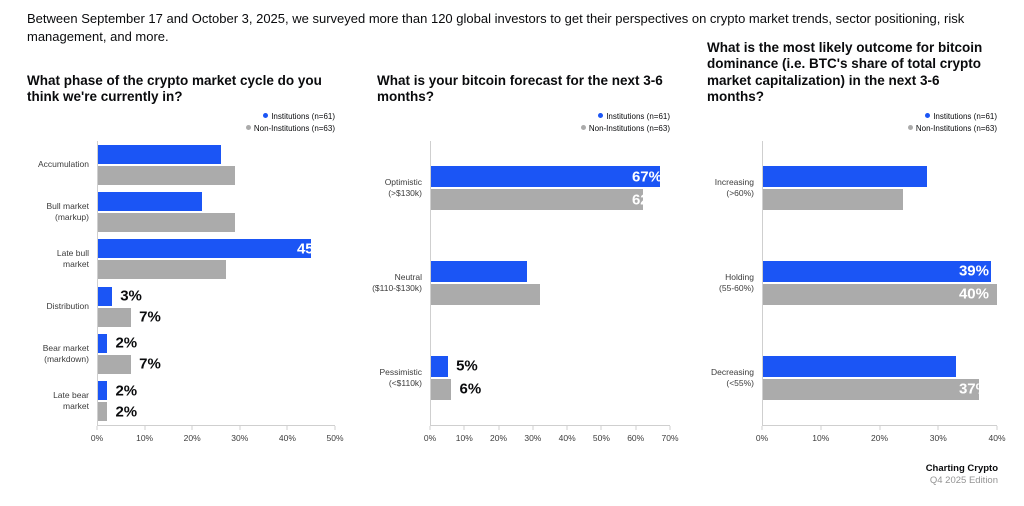 Image resolution: width=1024 pixels, height=506 pixels. I want to click on chart-row: Bull market (markup) 22% 29%, so click(181, 212).